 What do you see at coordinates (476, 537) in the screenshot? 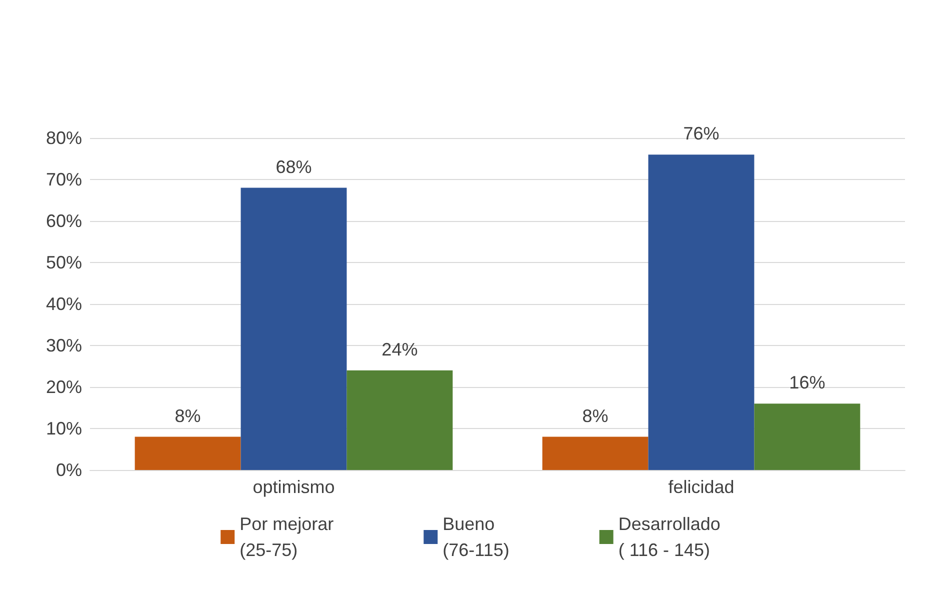
I see `legend-label: Bueno (76-115)` at bounding box center [476, 537].